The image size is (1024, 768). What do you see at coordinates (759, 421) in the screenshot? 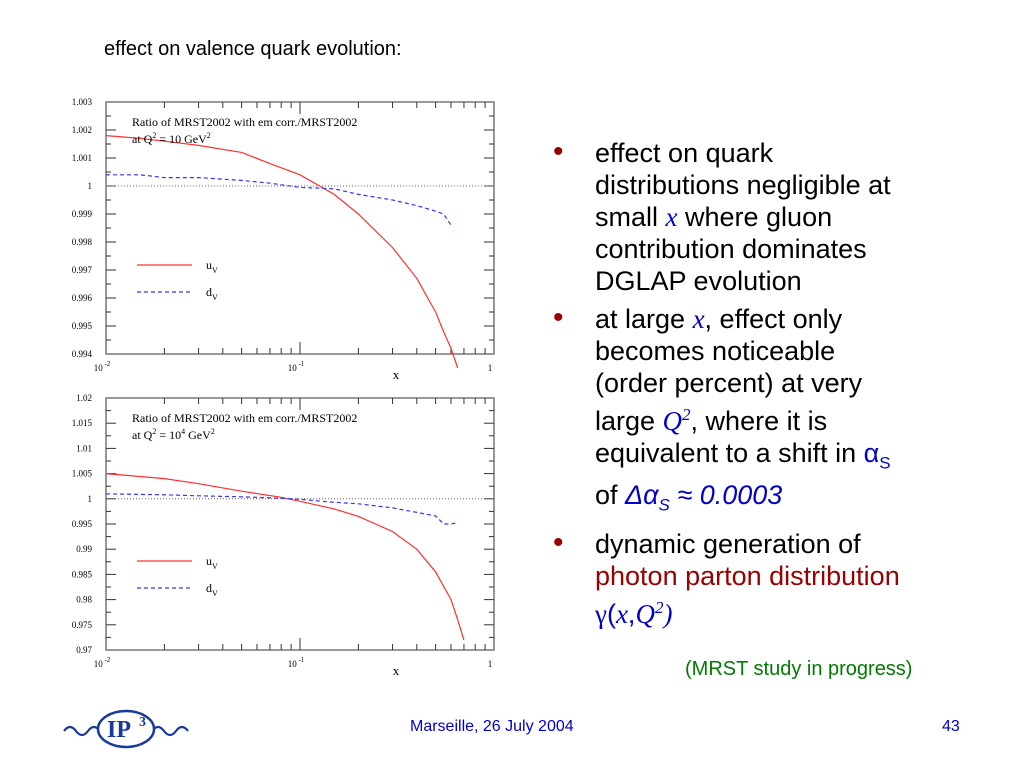
I see `bullet-line: , where it is` at bounding box center [759, 421].